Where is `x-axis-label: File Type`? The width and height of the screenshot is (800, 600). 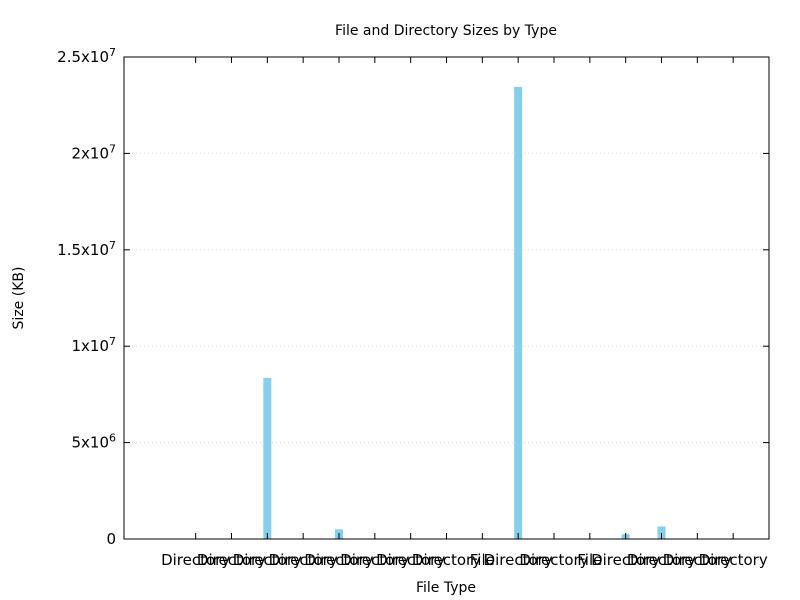 x-axis-label: File Type is located at coordinates (446, 588).